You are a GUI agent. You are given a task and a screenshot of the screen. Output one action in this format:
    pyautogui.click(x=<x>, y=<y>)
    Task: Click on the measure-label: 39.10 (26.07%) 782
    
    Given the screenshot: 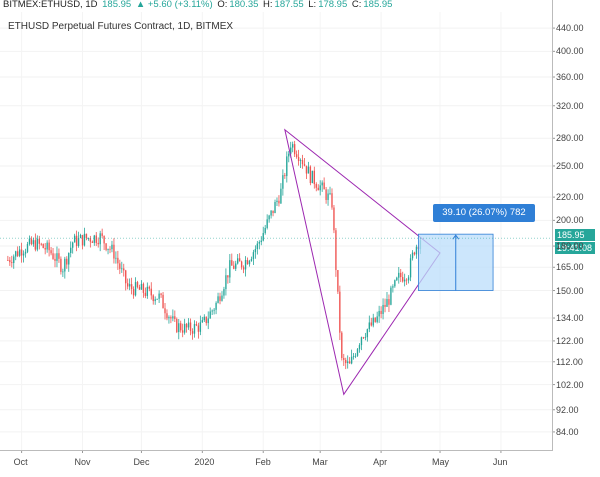 What is the action you would take?
    pyautogui.click(x=484, y=213)
    